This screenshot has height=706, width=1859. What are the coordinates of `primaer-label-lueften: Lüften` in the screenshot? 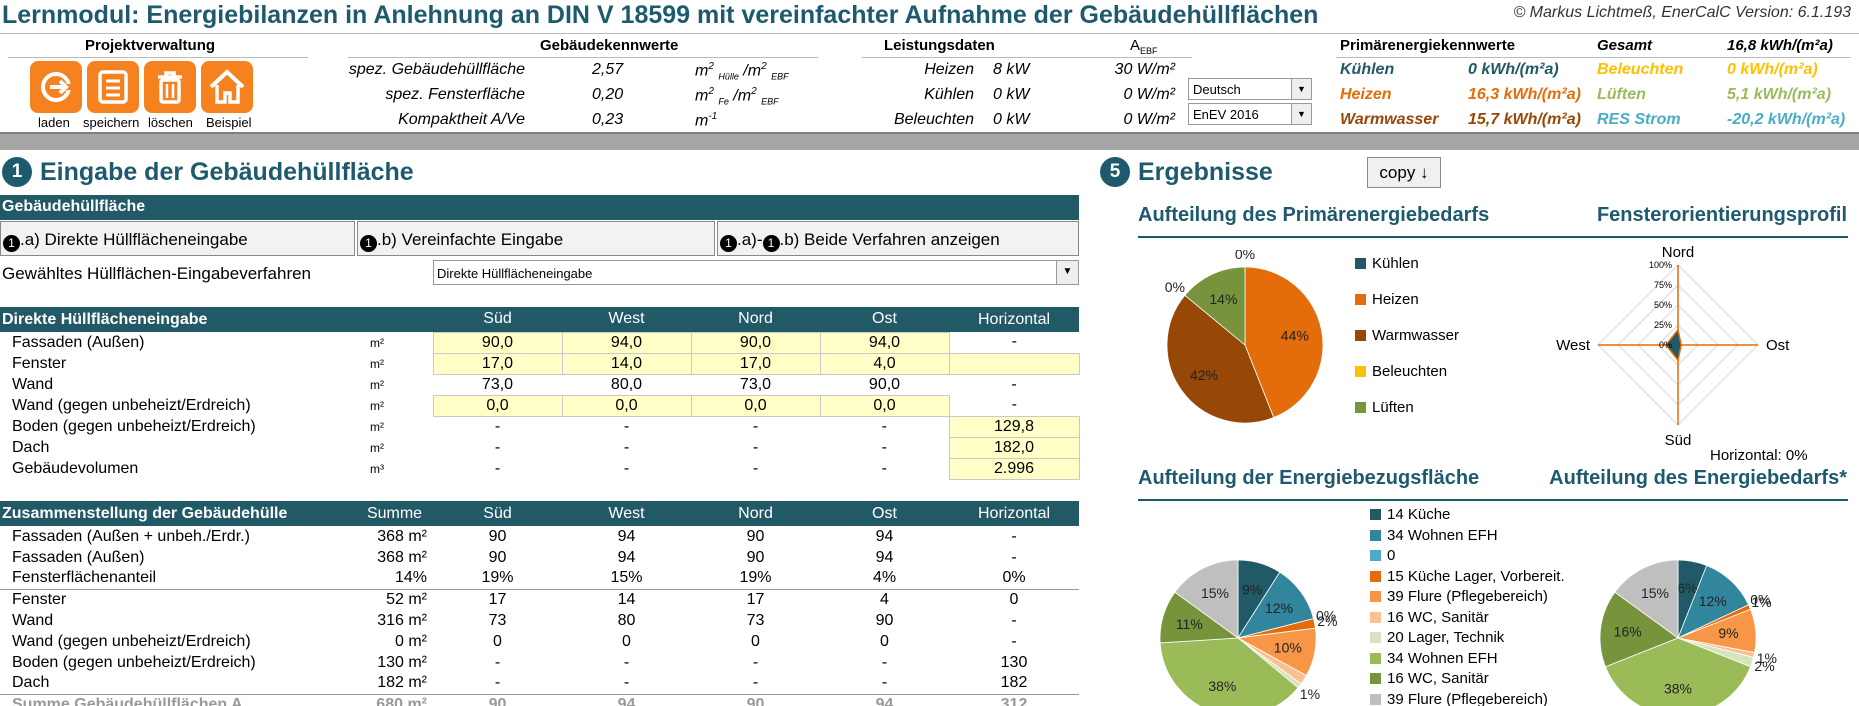 It's located at (1621, 94).